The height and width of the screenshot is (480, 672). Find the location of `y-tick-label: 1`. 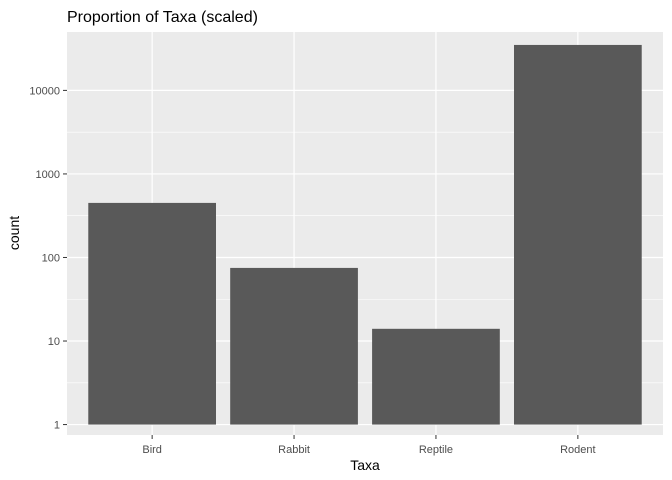

y-tick-label: 1 is located at coordinates (57, 426).